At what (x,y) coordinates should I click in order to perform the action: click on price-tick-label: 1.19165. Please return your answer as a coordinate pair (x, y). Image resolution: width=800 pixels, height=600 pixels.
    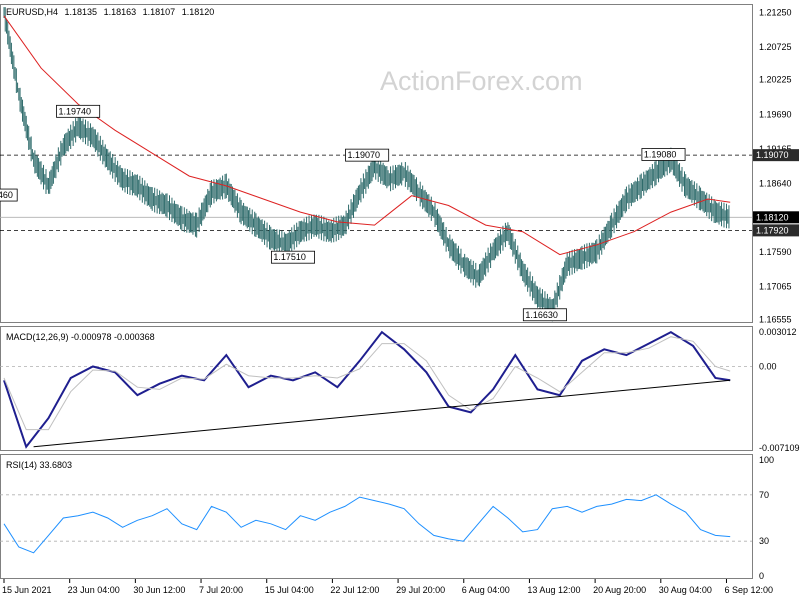
    Looking at the image, I should click on (775, 149).